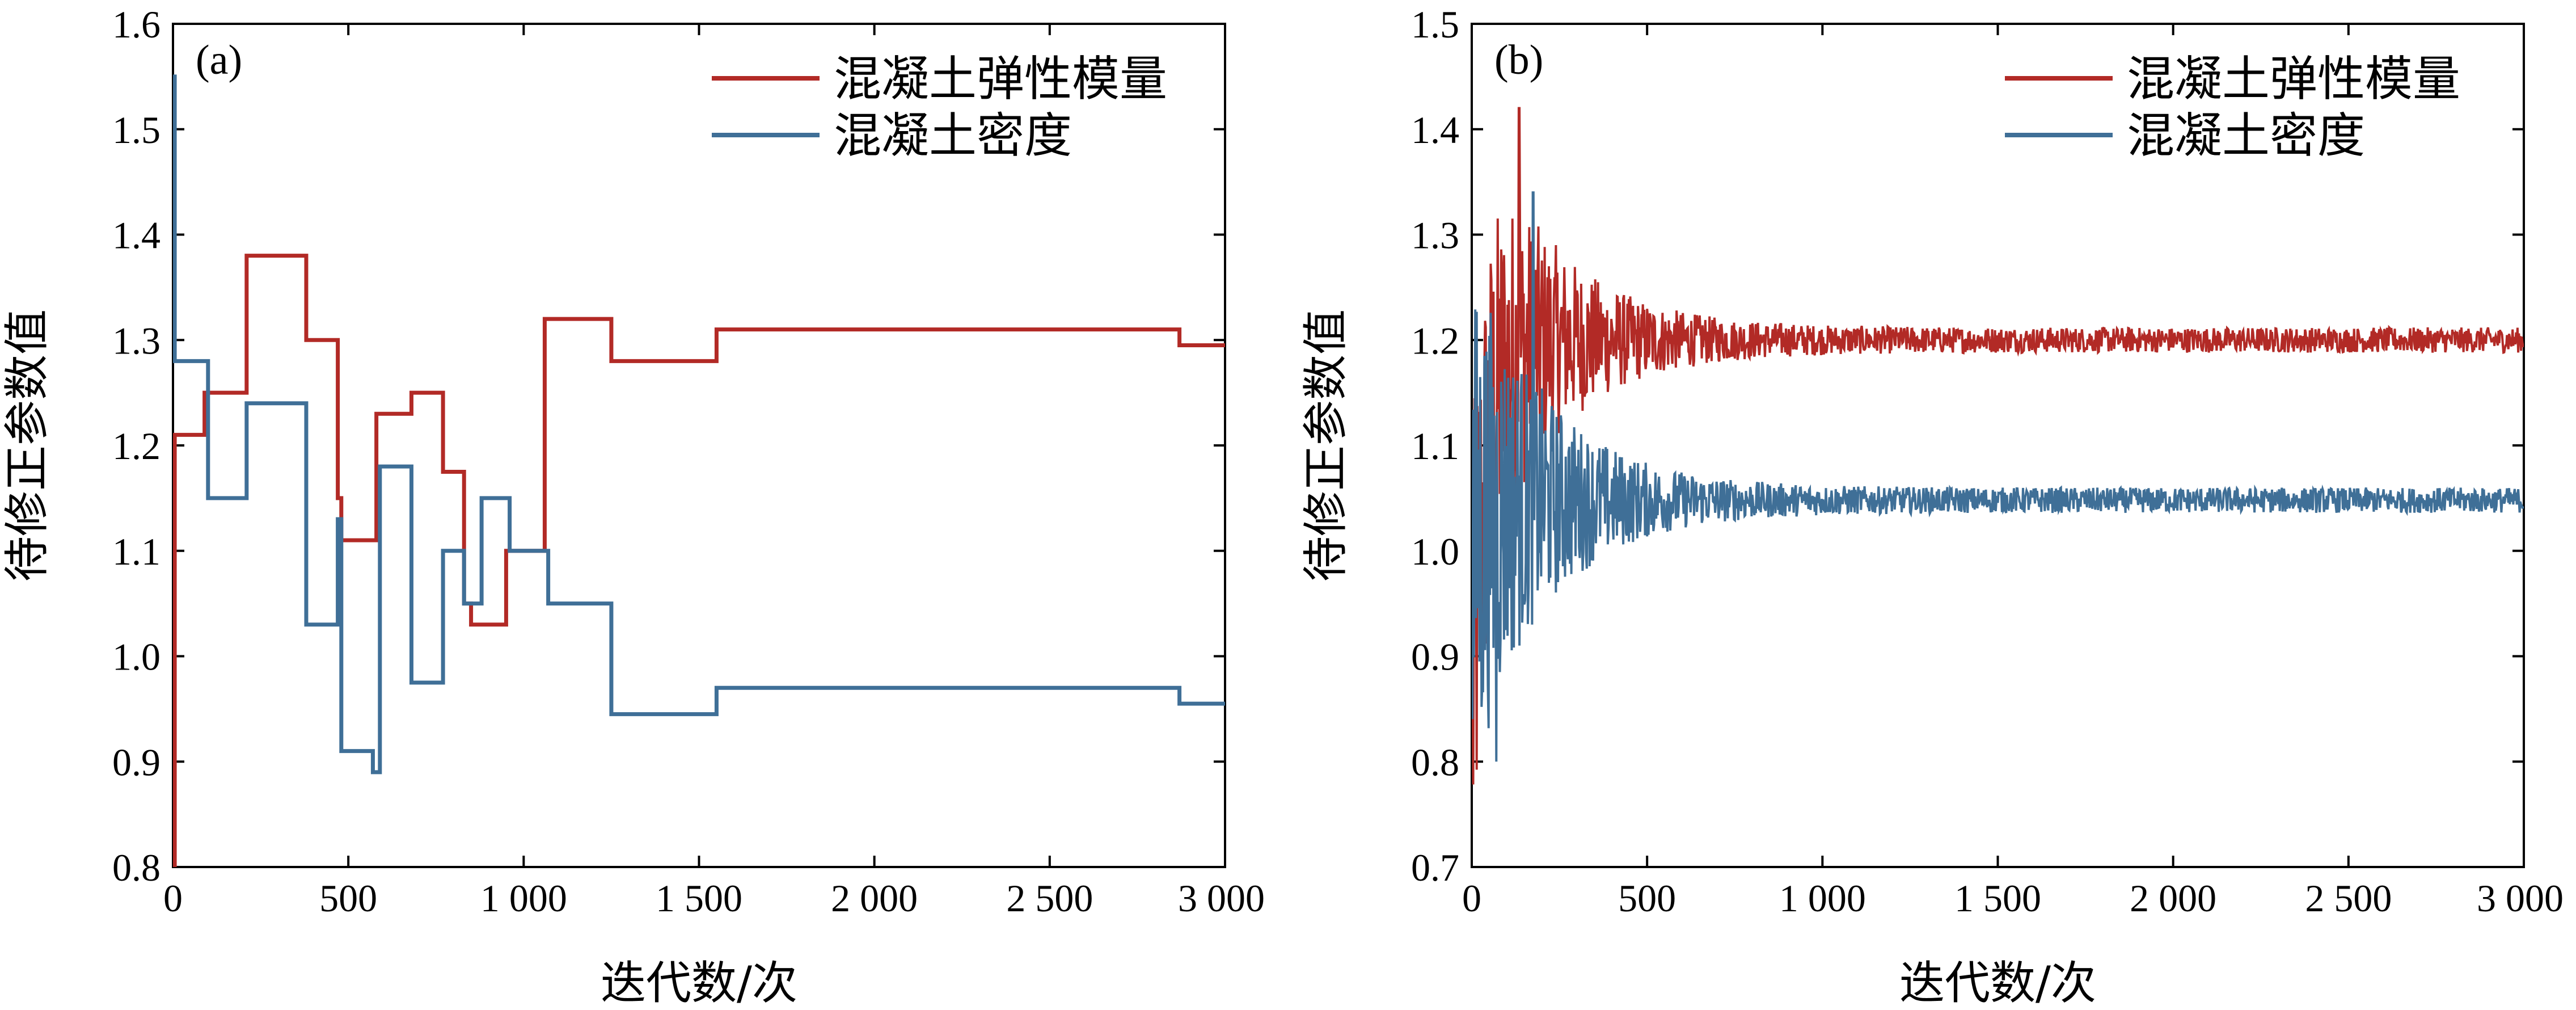  Describe the element at coordinates (219, 60) in the screenshot. I see `panel-label: (a)` at that location.